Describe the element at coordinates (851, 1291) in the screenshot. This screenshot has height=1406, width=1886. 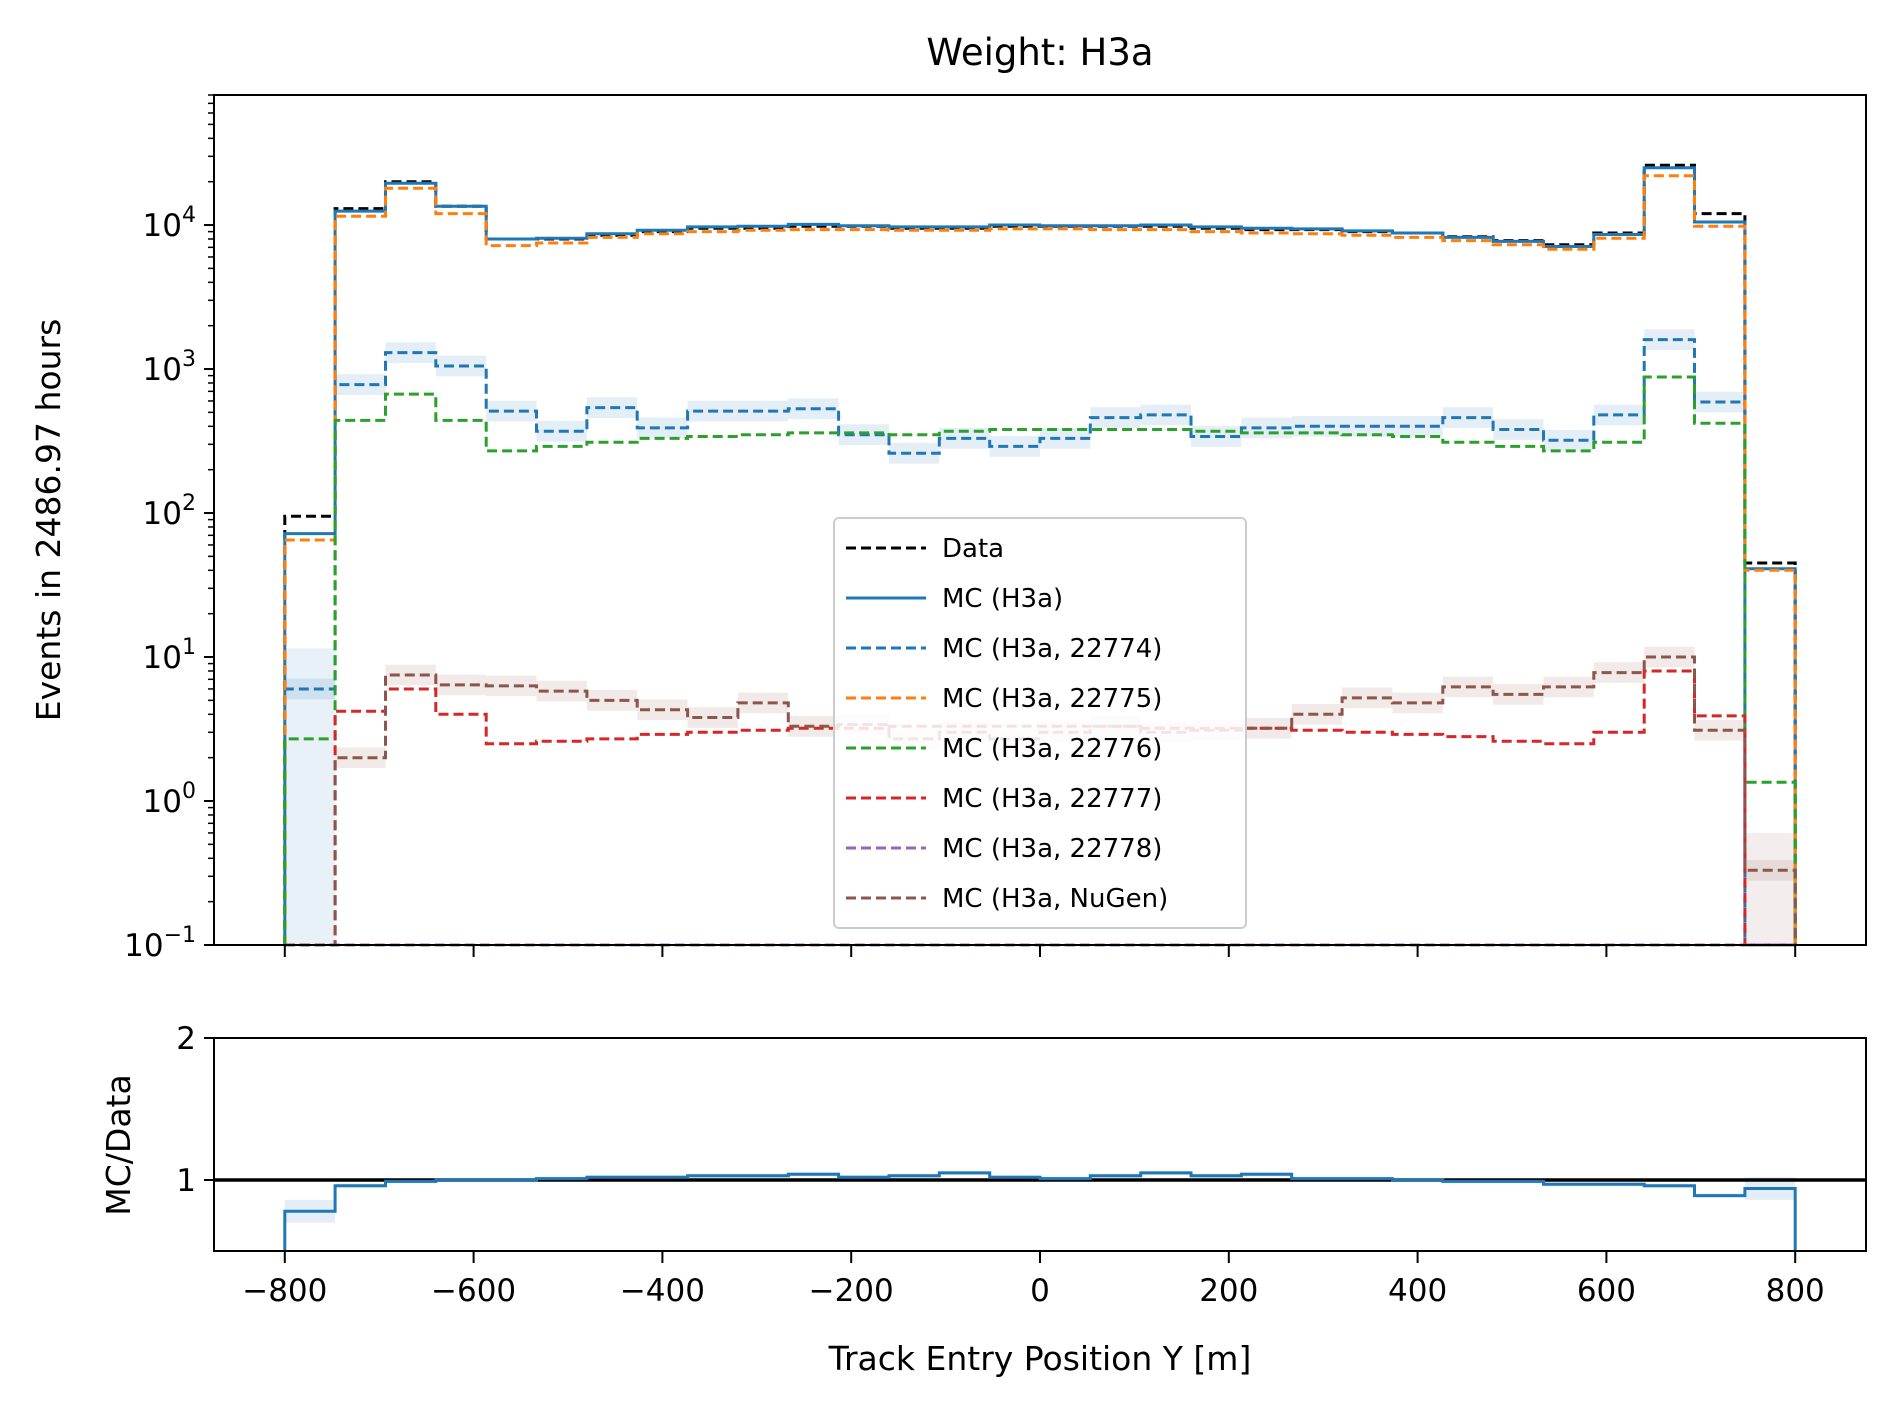
I see `x-tick-label: −200` at that location.